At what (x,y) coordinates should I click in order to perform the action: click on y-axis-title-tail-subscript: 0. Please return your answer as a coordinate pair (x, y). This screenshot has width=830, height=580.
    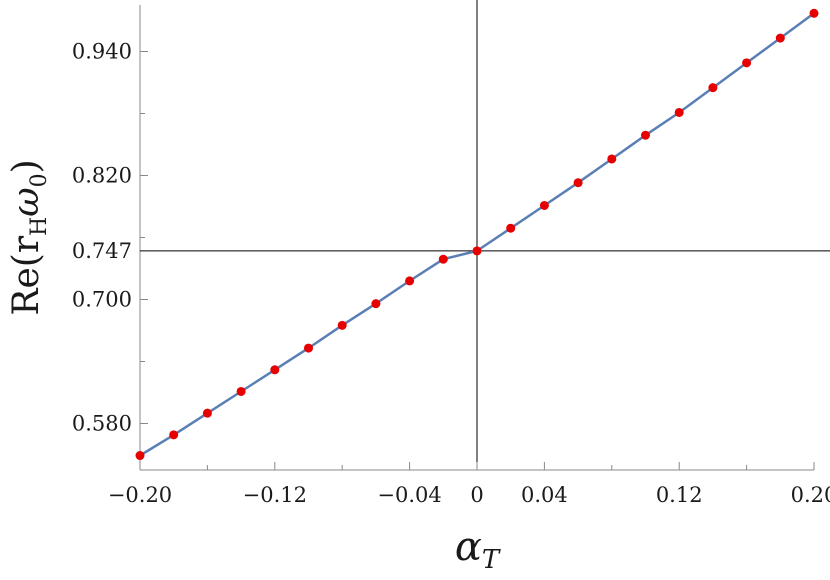
    Looking at the image, I should click on (39, 180).